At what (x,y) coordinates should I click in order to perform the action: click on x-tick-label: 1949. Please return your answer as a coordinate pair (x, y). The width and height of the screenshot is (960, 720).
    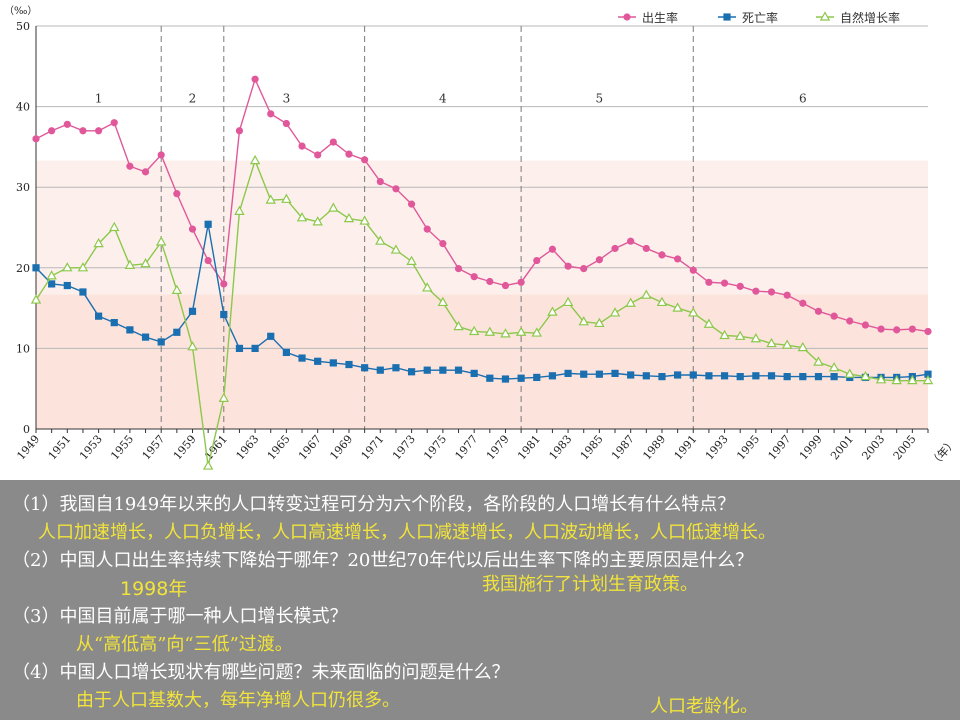
    Looking at the image, I should click on (28, 448).